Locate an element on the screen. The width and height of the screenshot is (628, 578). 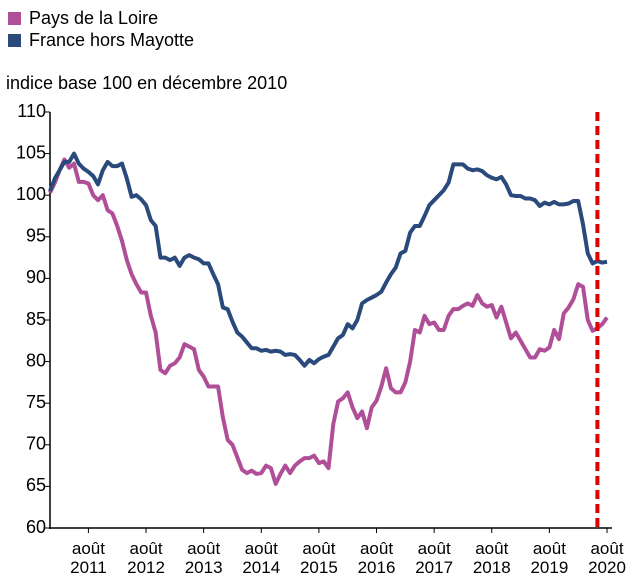
y-tick-label: 95 is located at coordinates (36, 236).